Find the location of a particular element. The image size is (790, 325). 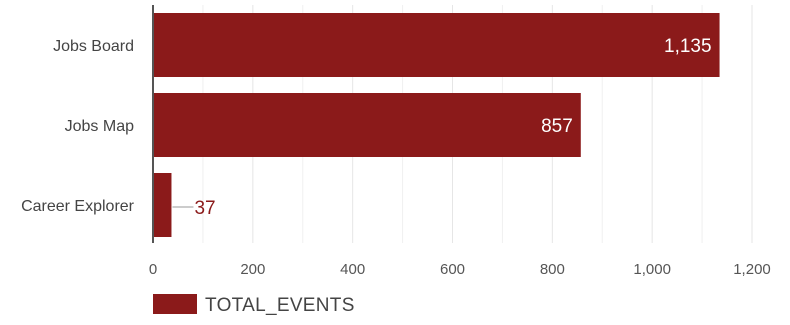

category-label: Career Explorer is located at coordinates (78, 206).